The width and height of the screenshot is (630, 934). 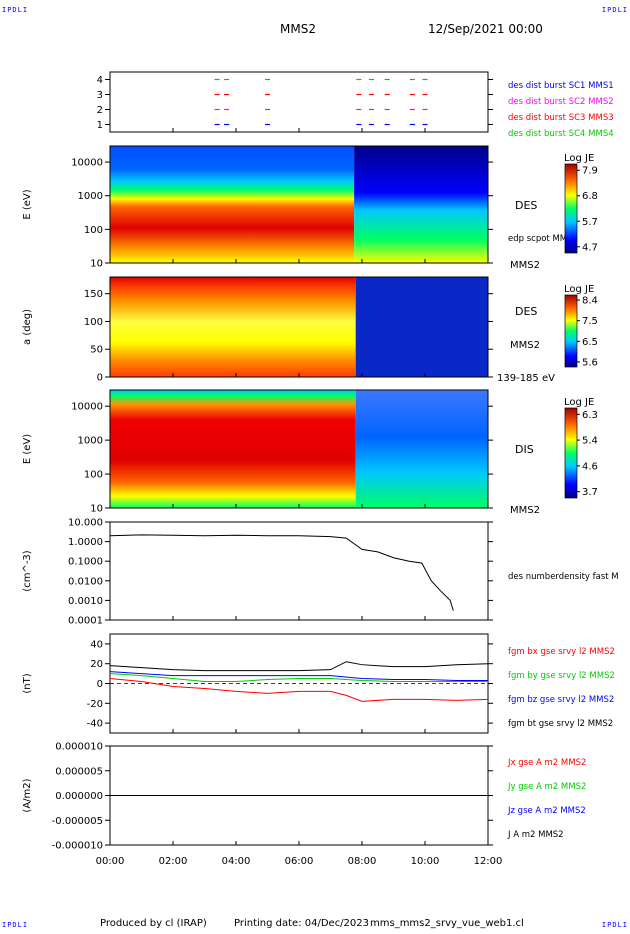 I want to click on des-pitch-ytick-label: 0, so click(x=100, y=378).